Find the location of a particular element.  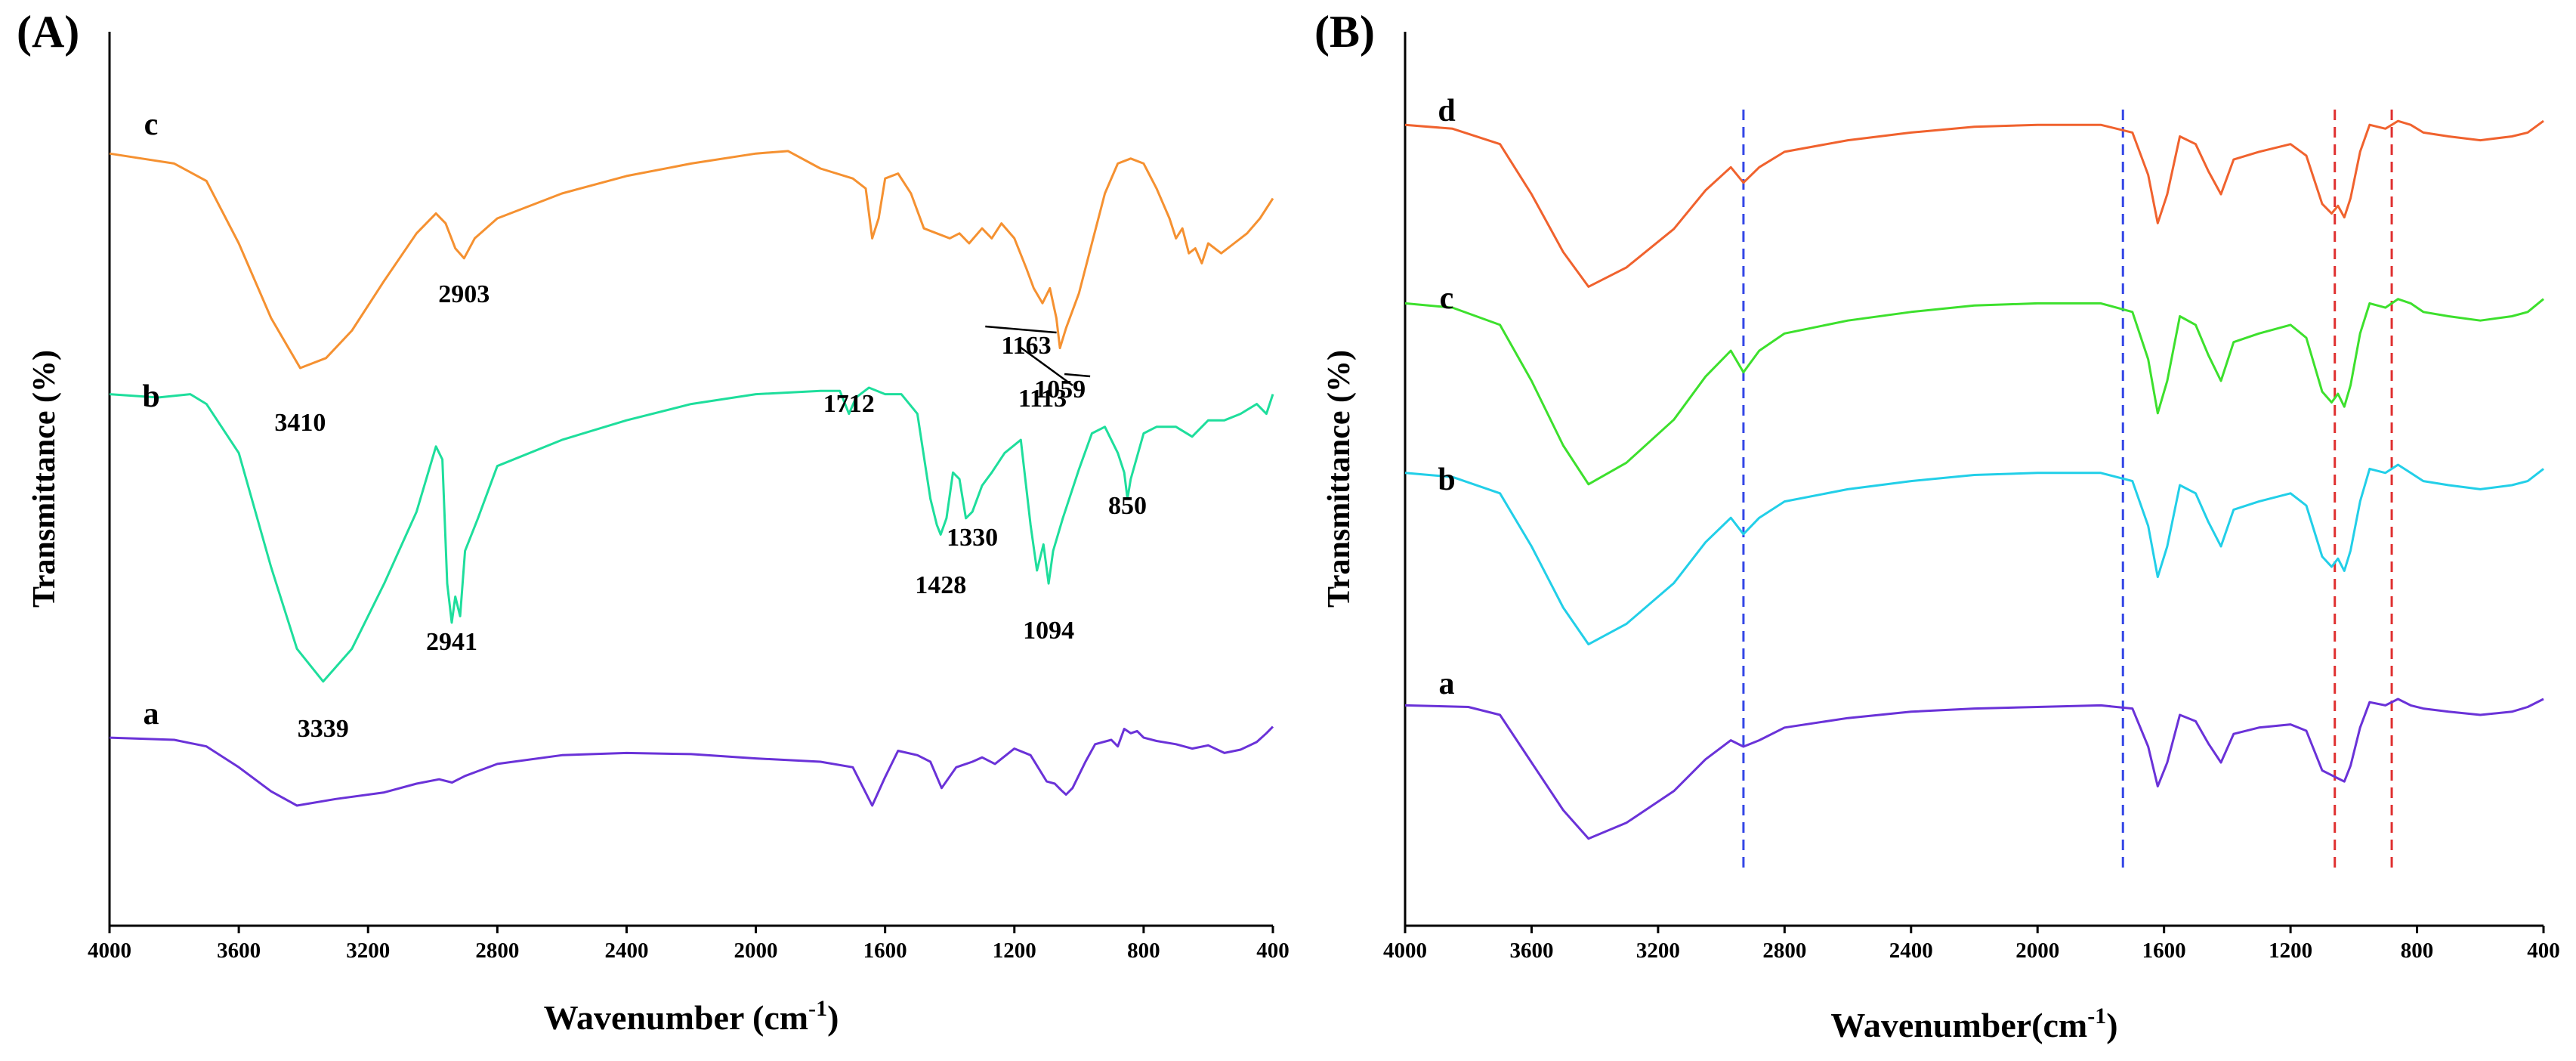

peak-annotation: 1113 is located at coordinates (1042, 399).